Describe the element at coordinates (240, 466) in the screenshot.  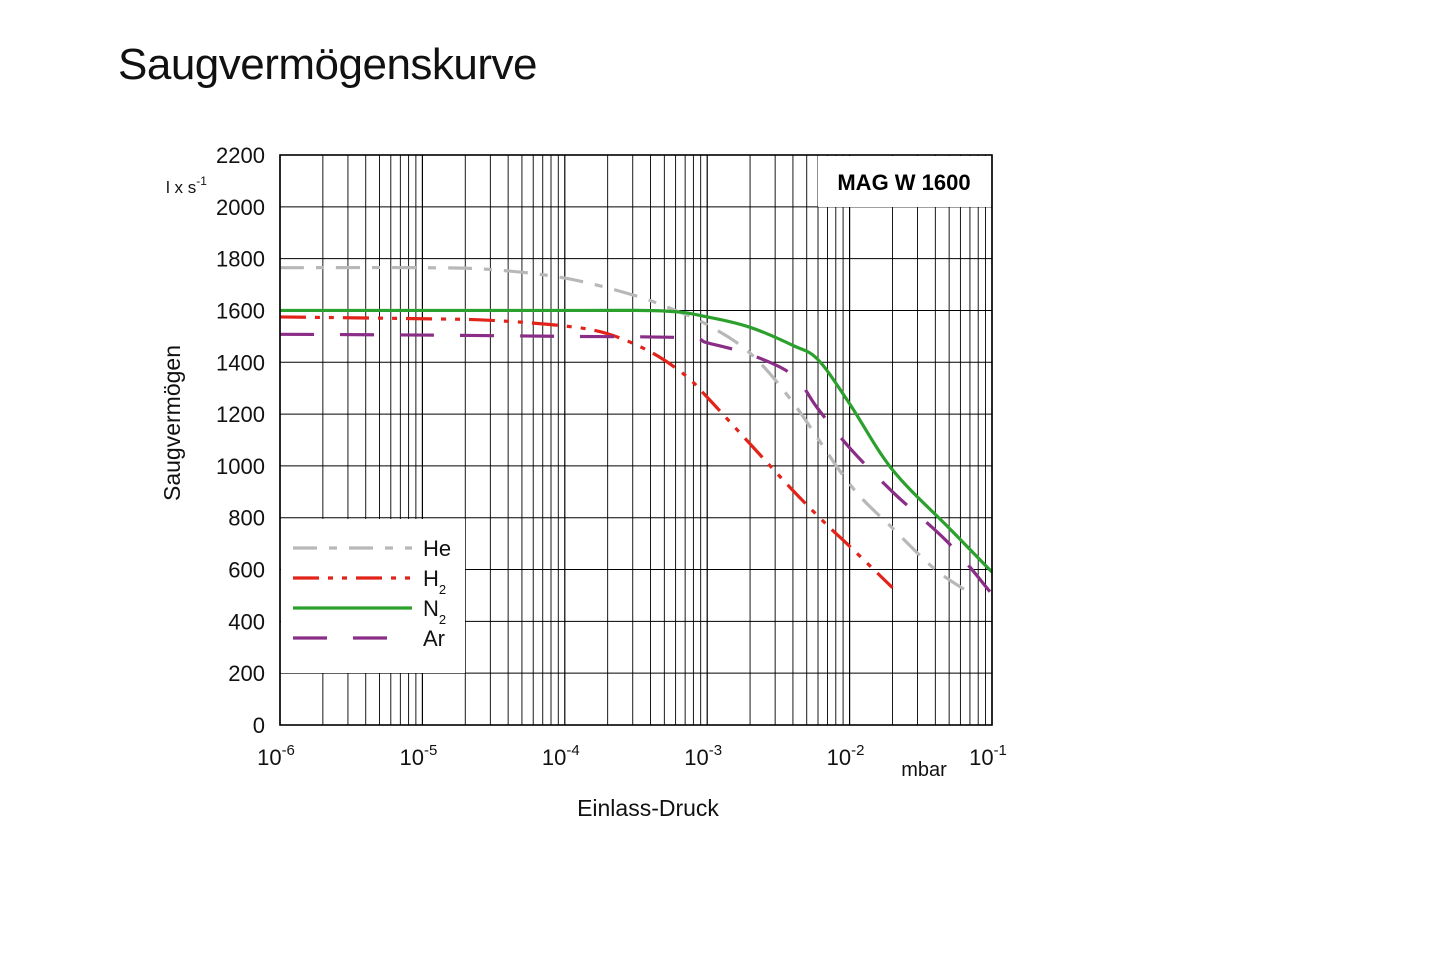
I see `y-tick-label: 1000` at that location.